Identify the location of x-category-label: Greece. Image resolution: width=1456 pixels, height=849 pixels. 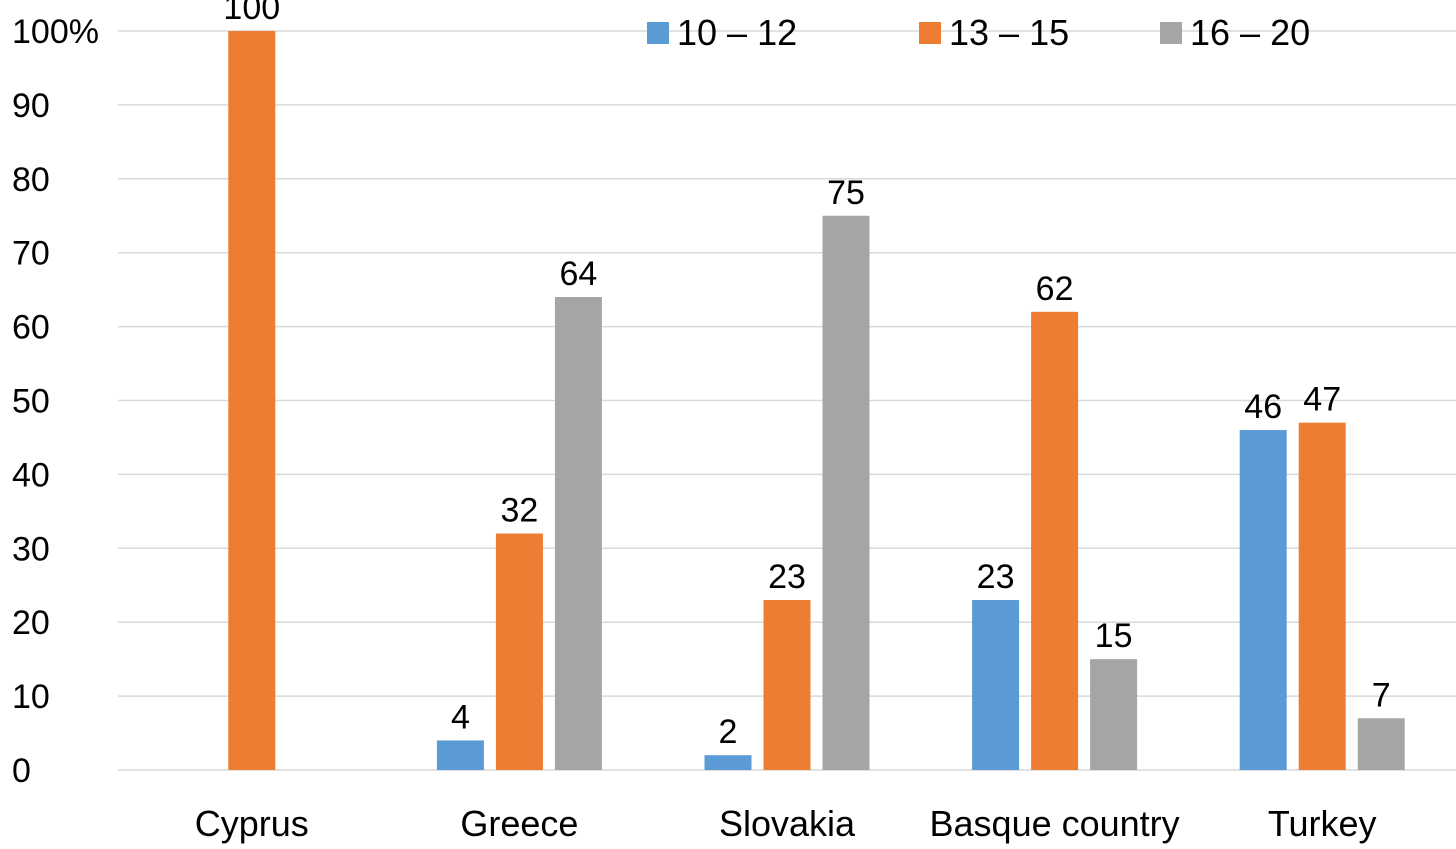
(519, 823).